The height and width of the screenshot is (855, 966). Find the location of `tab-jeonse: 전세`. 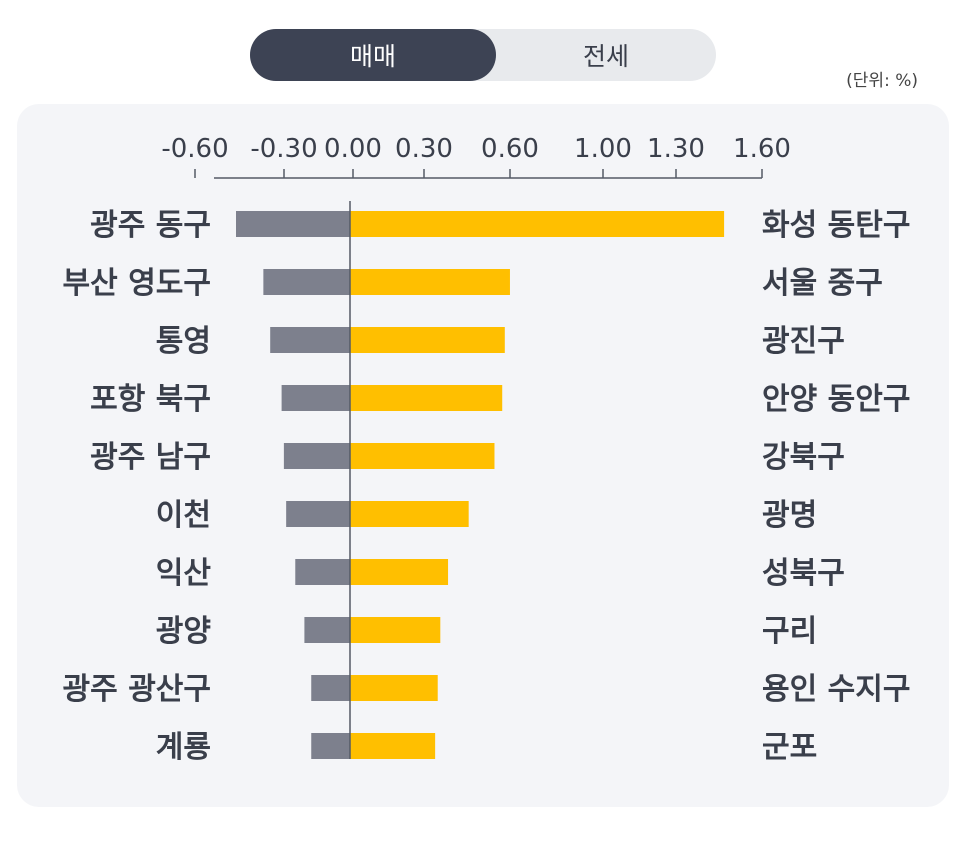

tab-jeonse: 전세 is located at coordinates (605, 56).